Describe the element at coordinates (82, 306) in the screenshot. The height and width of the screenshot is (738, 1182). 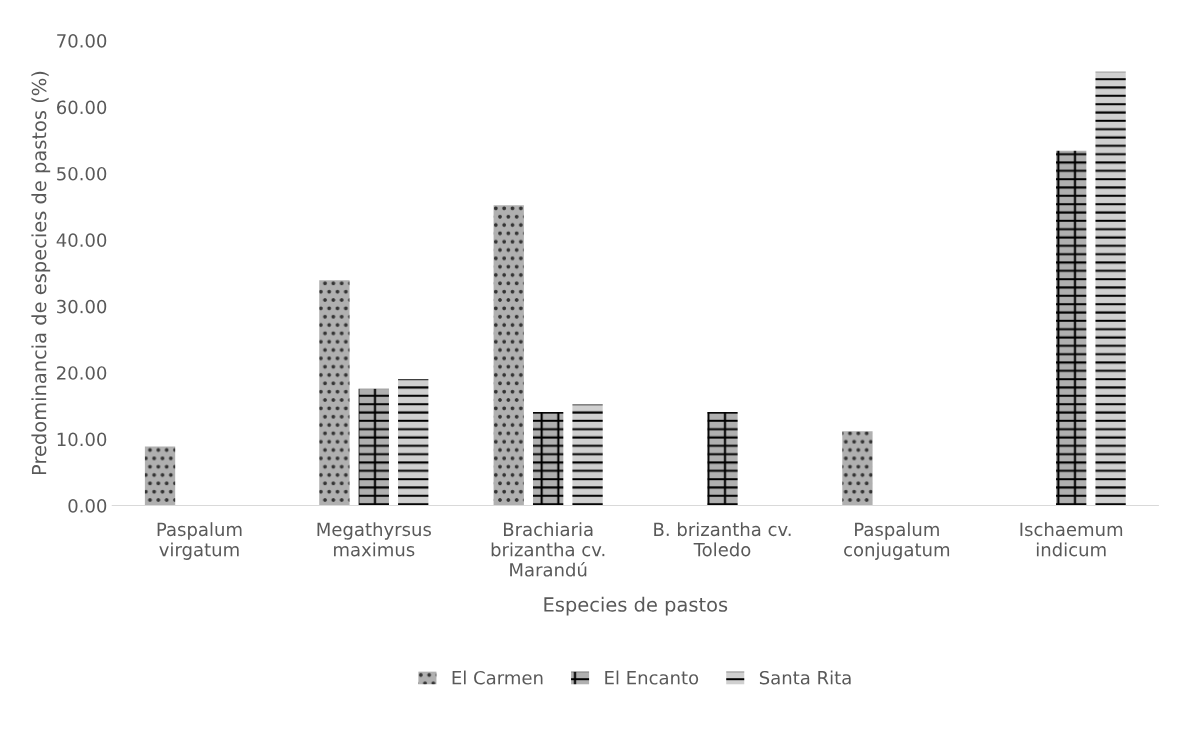
I see `y-tick-label: 30.00` at that location.